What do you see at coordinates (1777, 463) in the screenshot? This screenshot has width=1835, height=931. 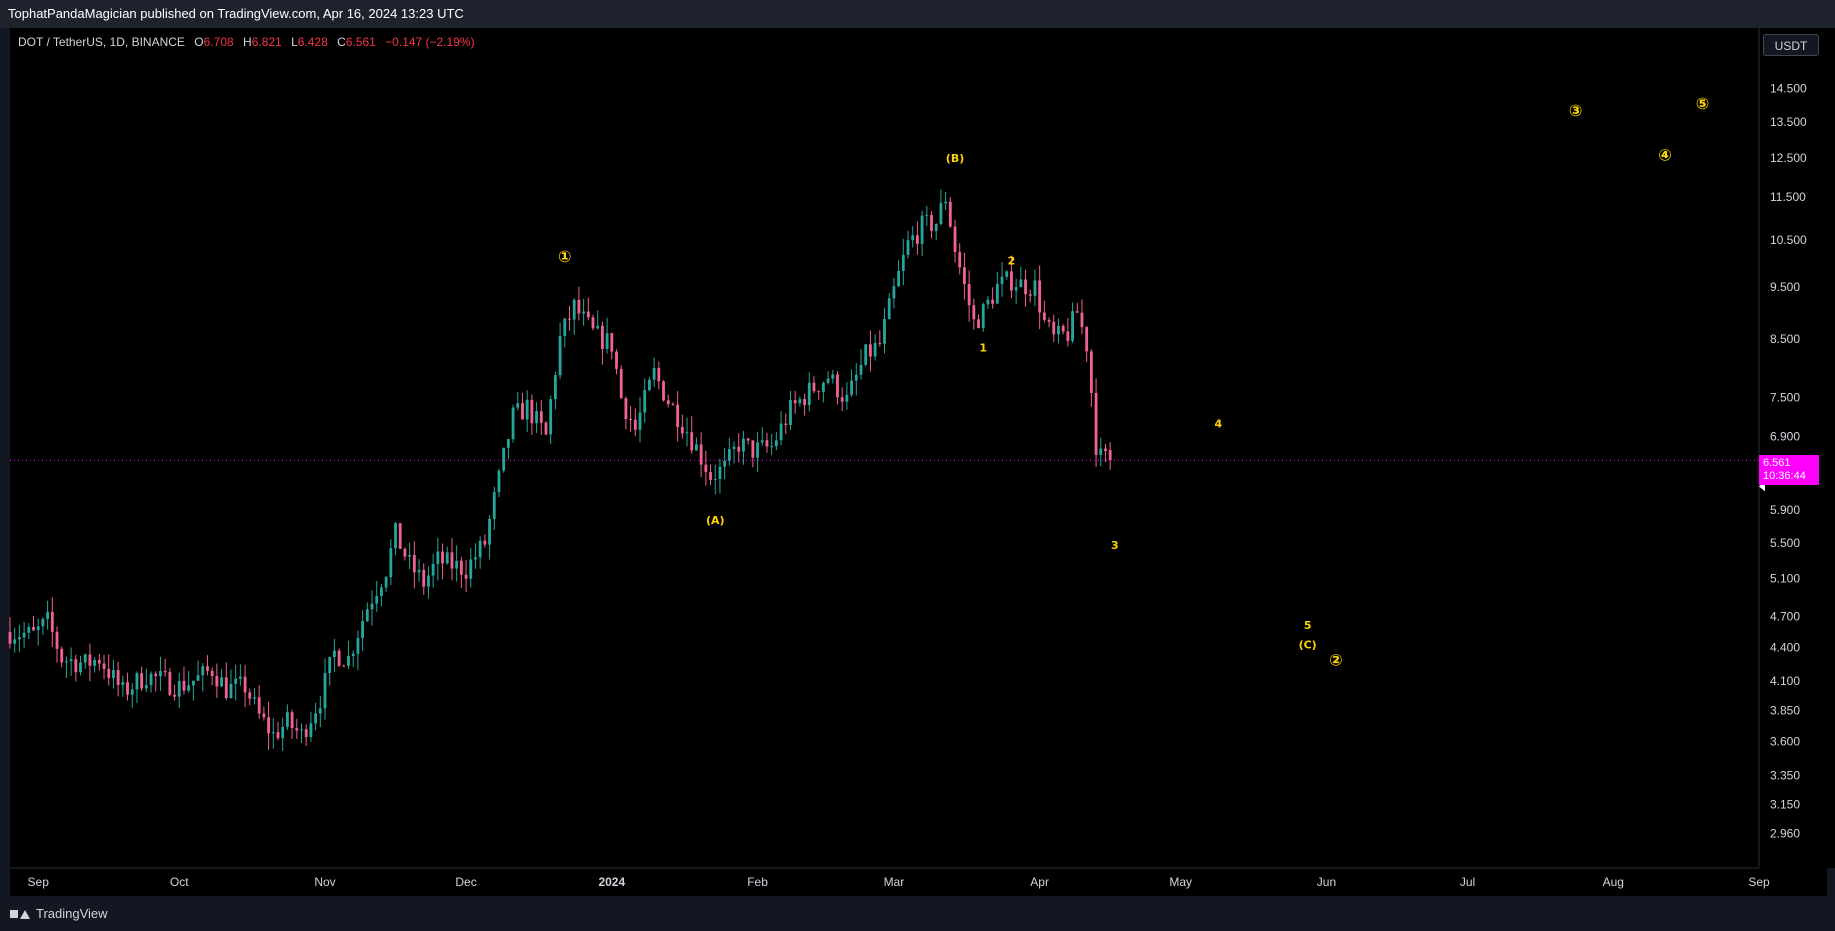 I see `current-price-value: 6.561` at bounding box center [1777, 463].